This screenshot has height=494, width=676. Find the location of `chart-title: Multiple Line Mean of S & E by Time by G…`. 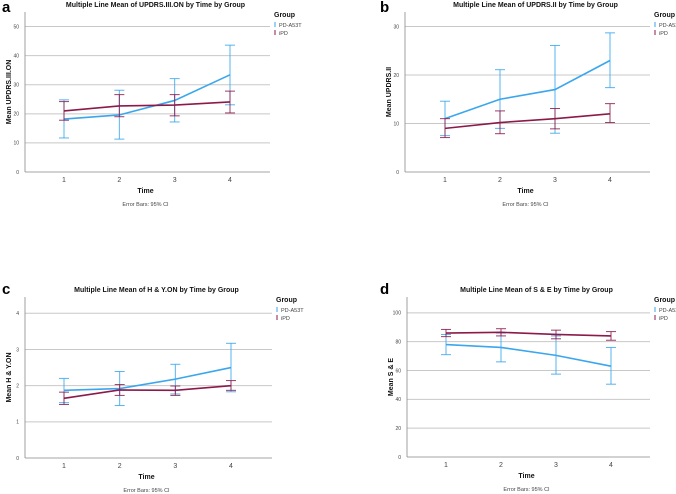

chart-title: Multiple Line Mean of S & E by Time by G… is located at coordinates (536, 290).